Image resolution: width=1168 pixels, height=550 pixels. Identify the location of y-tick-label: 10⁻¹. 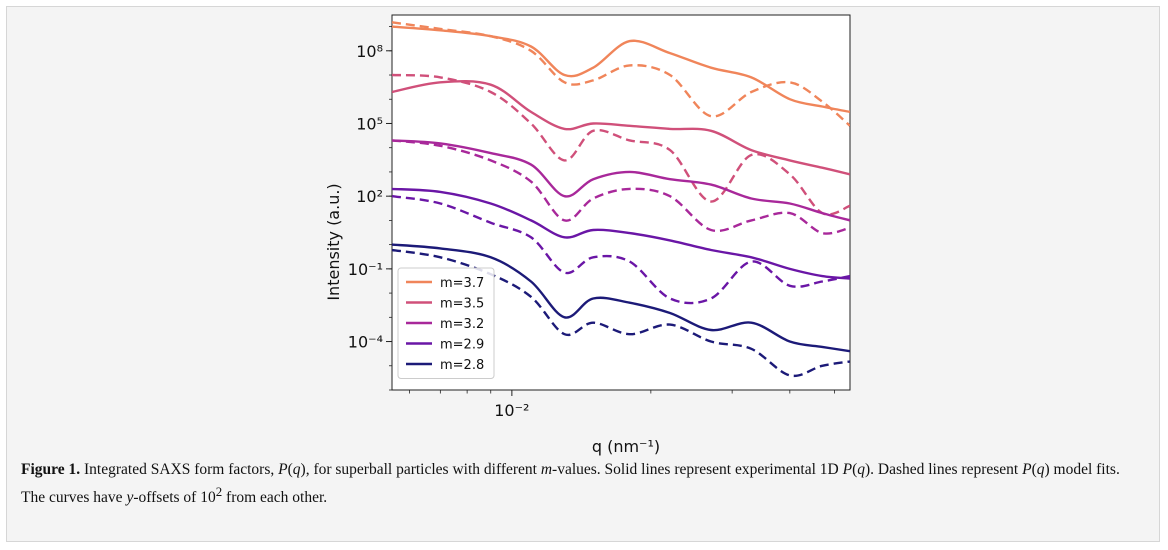
(365, 269).